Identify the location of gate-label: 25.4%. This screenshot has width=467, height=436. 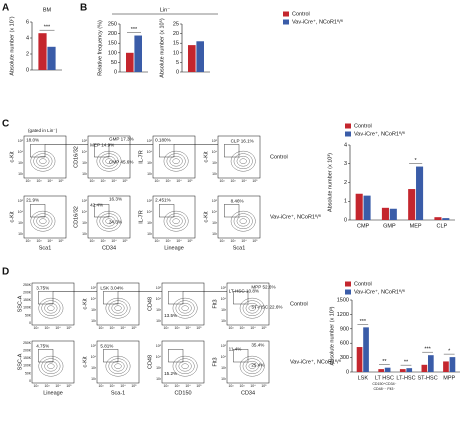
(257, 365).